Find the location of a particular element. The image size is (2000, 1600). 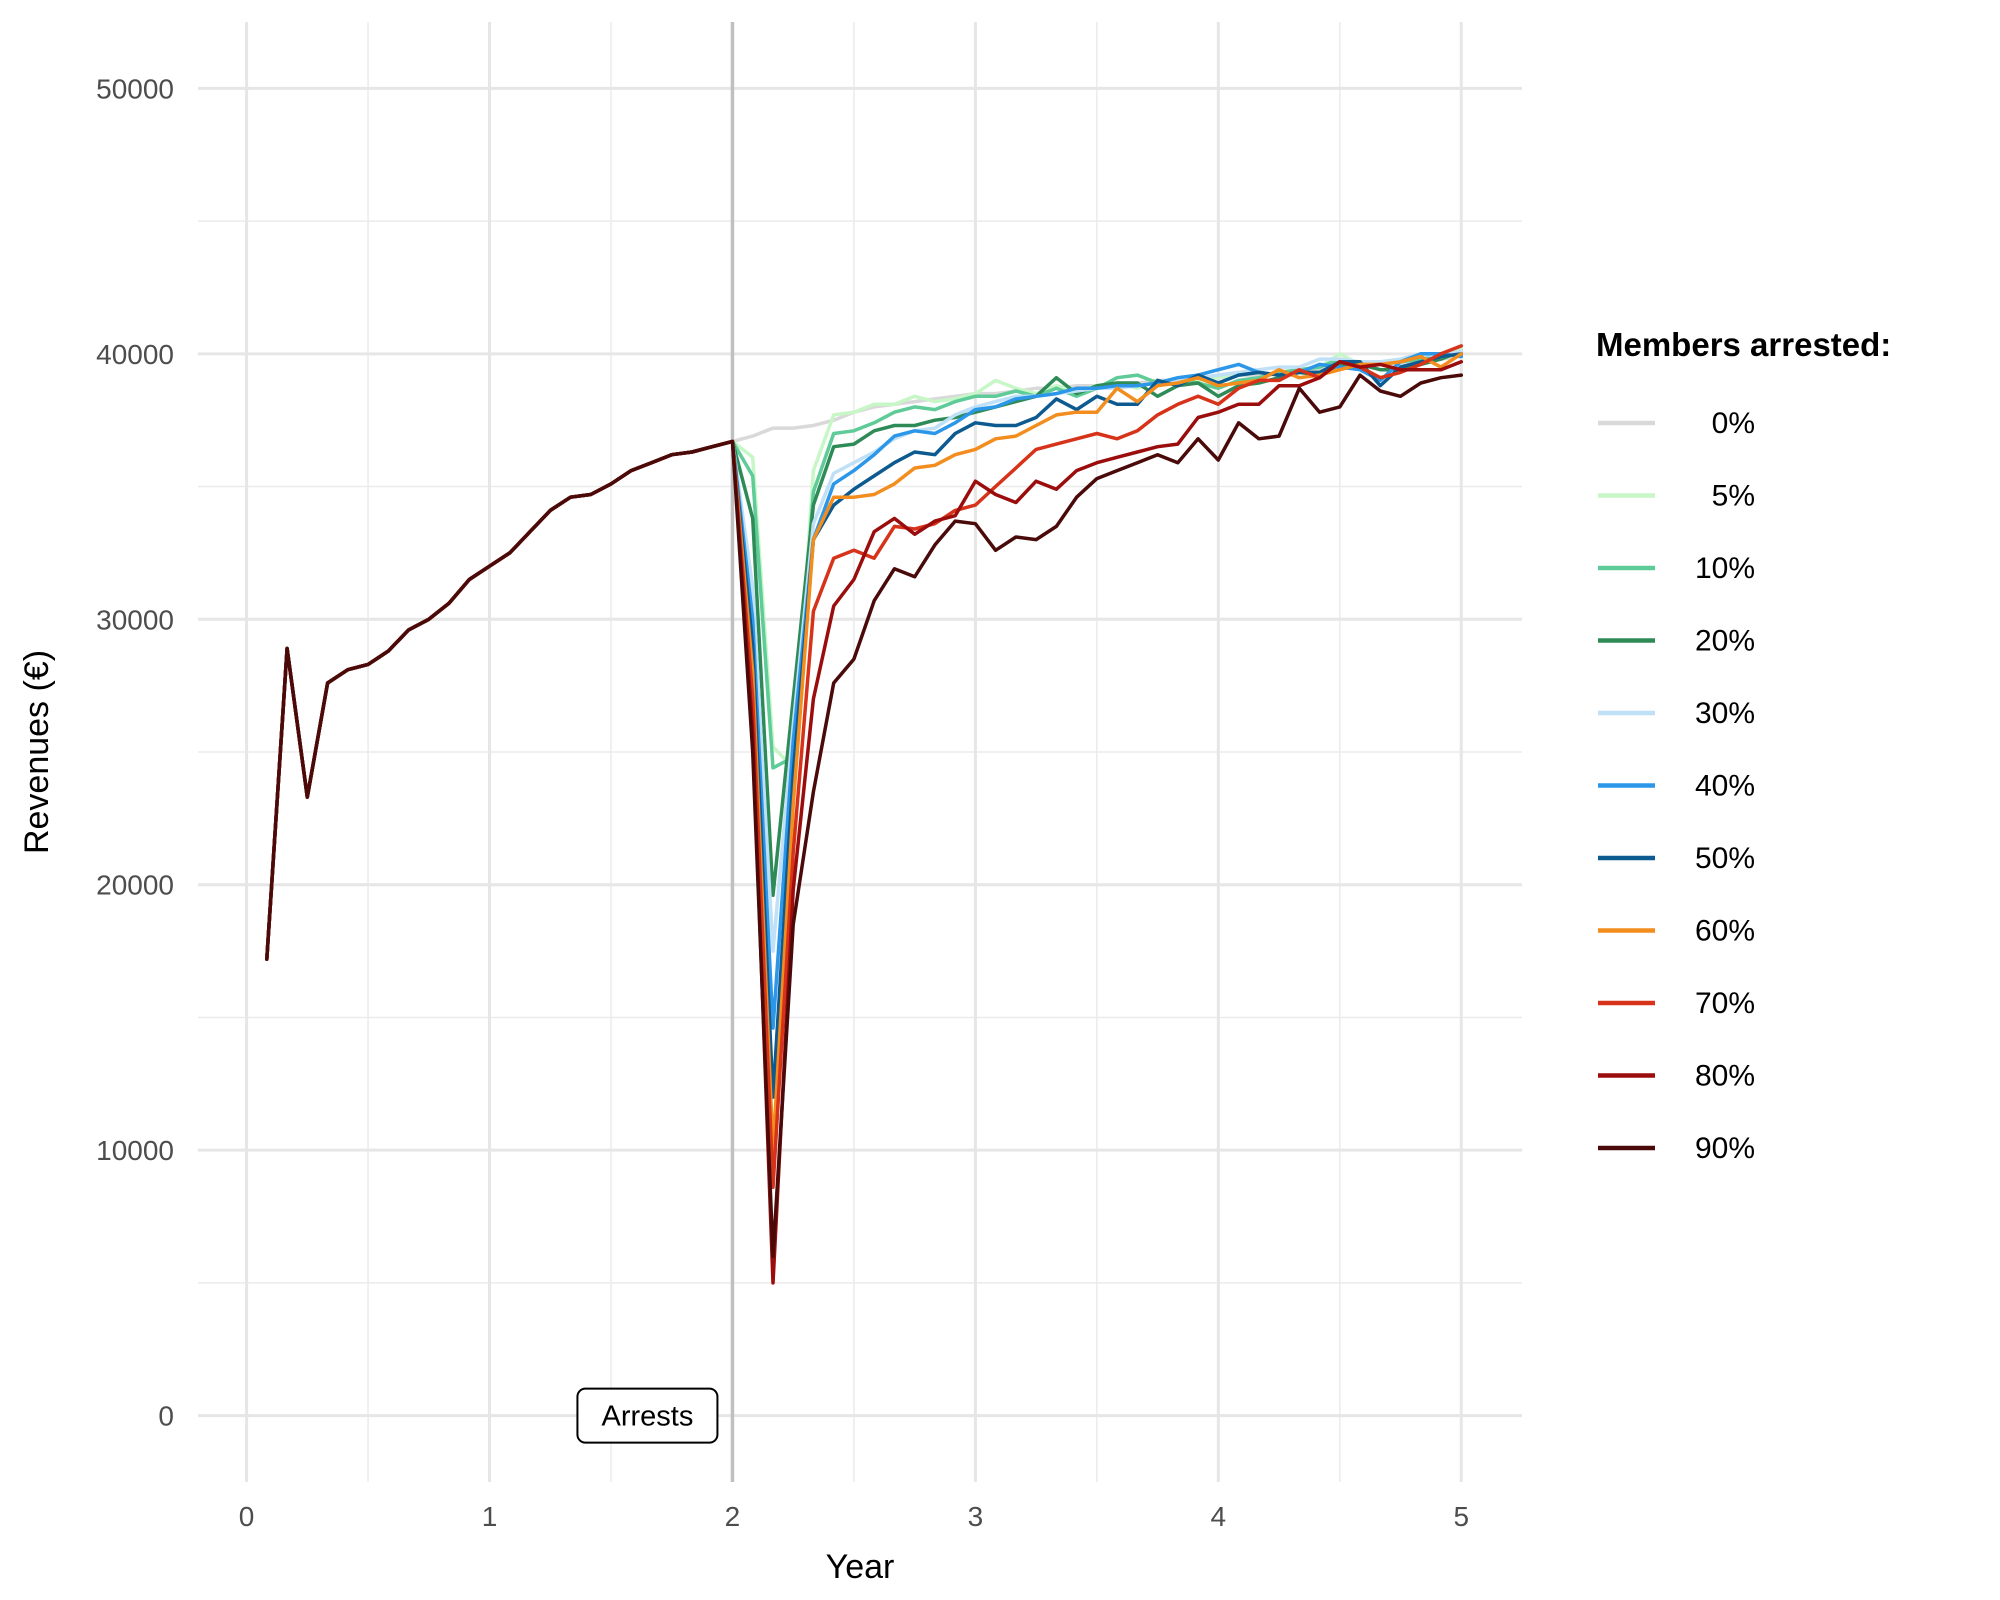

arrests-annotation: Arrests is located at coordinates (647, 1415).